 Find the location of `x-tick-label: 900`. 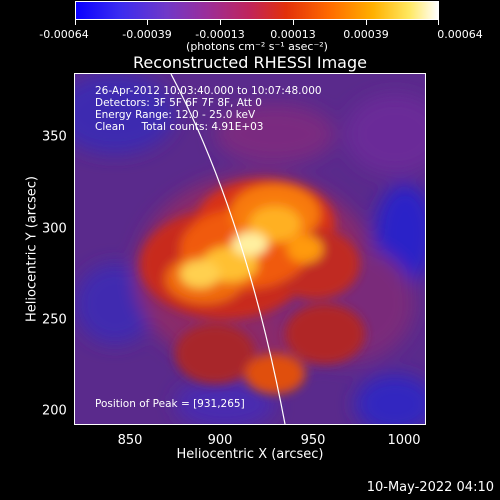

x-tick-label: 900 is located at coordinates (220, 440).